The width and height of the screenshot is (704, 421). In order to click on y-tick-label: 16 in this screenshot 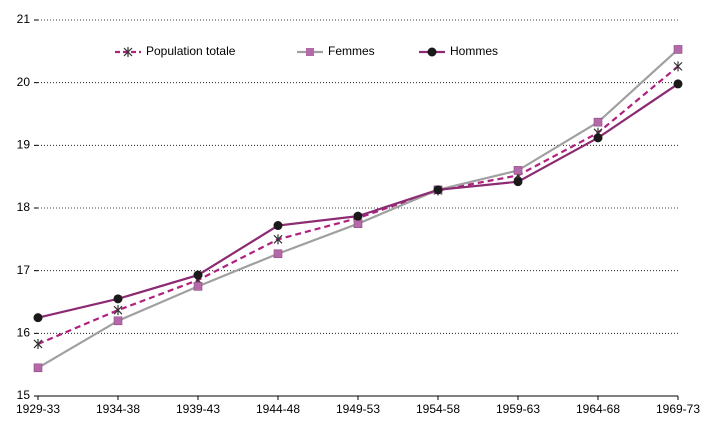, I will do `click(24, 333)`.